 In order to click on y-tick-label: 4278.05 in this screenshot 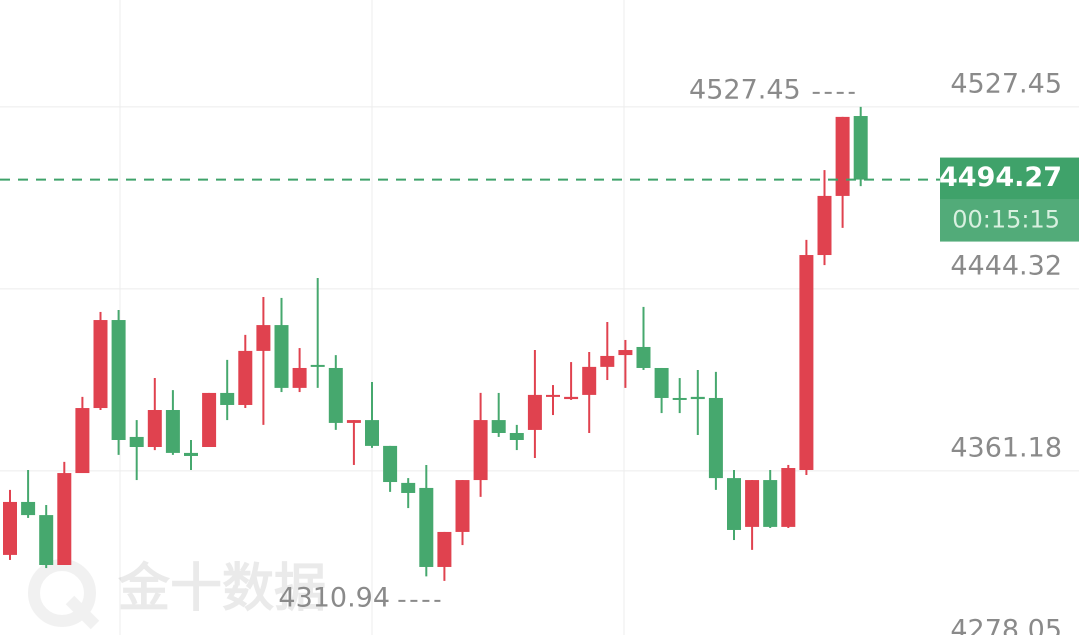, I will do `click(1006, 624)`.